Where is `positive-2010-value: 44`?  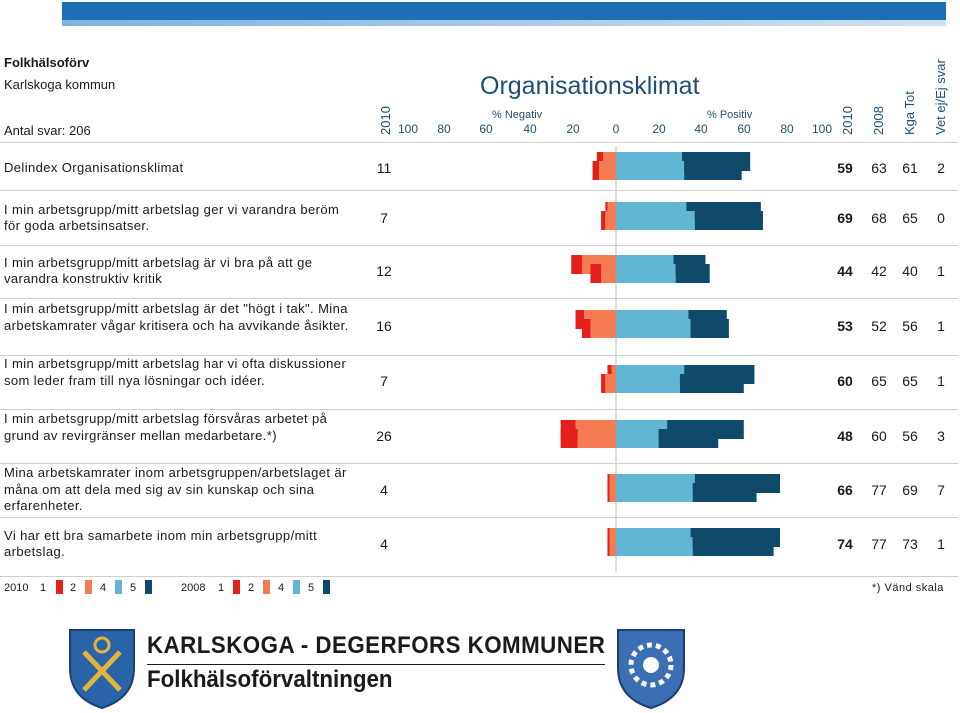
positive-2010-value: 44 is located at coordinates (845, 271).